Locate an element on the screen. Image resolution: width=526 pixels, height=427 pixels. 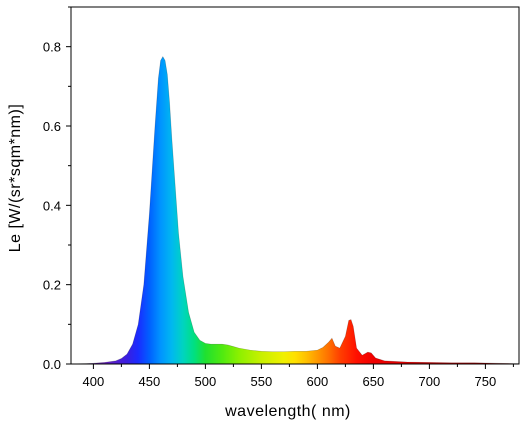
x-tick-label: 500 is located at coordinates (206, 381).